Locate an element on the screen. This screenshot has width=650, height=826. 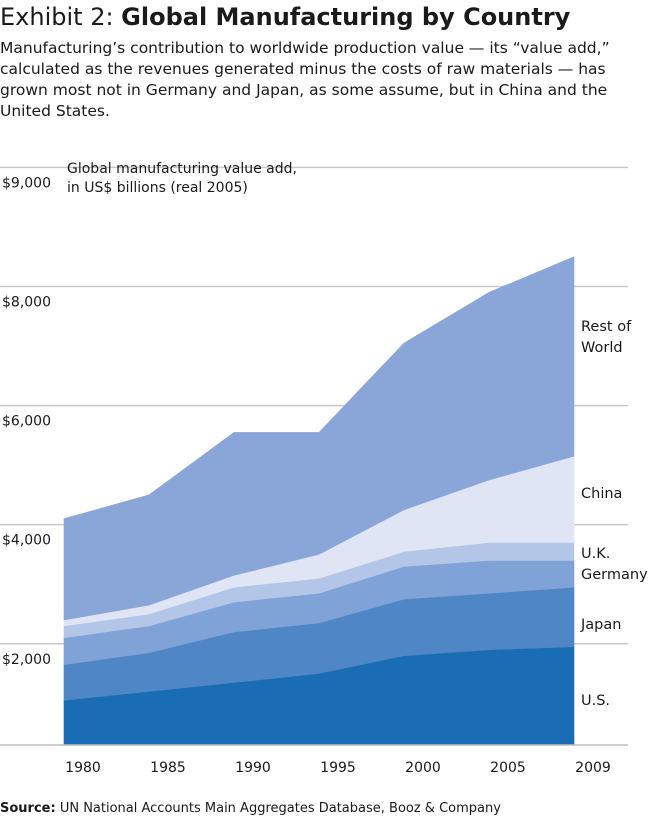
x-tick-label-1980: 1980 is located at coordinates (83, 768).